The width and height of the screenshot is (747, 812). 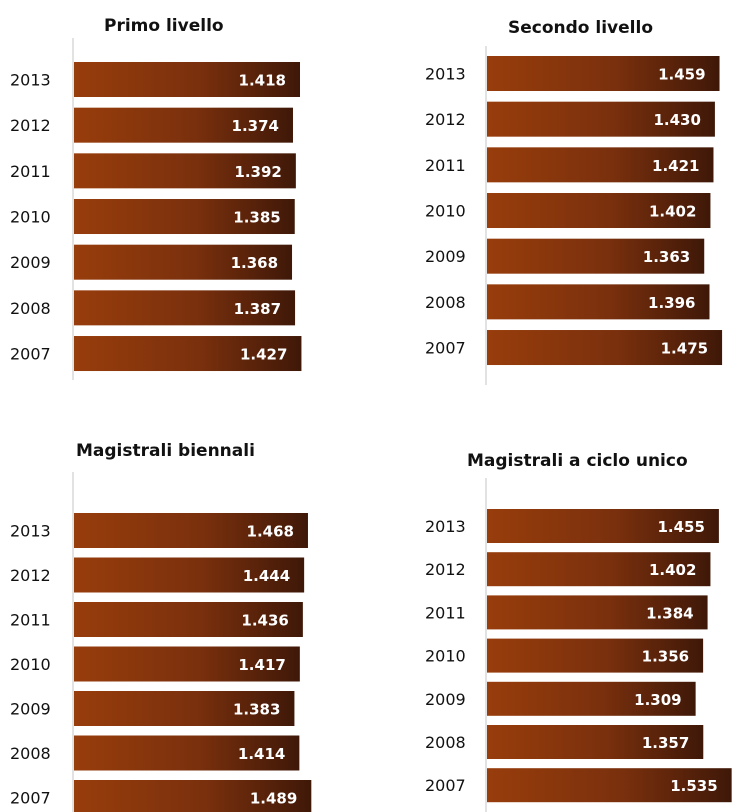 What do you see at coordinates (669, 613) in the screenshot?
I see `data-label: 1.384` at bounding box center [669, 613].